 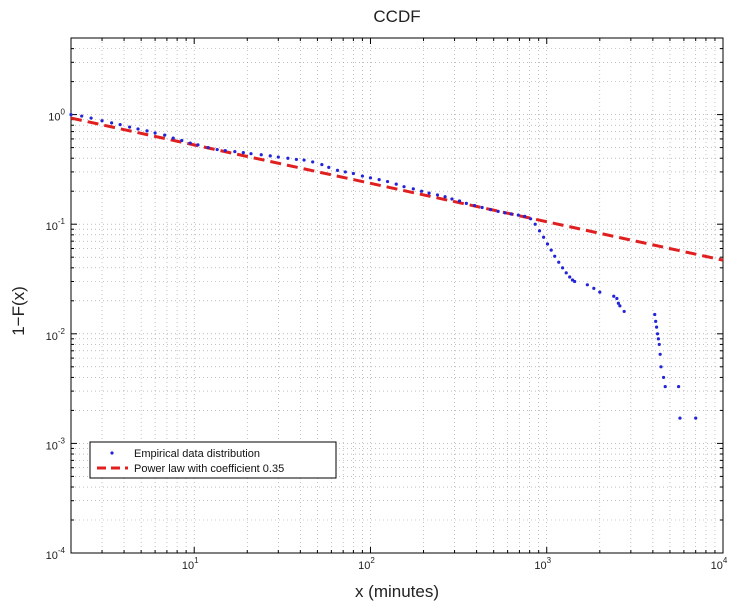 I want to click on x-axis-label: x (minutes), so click(x=397, y=591).